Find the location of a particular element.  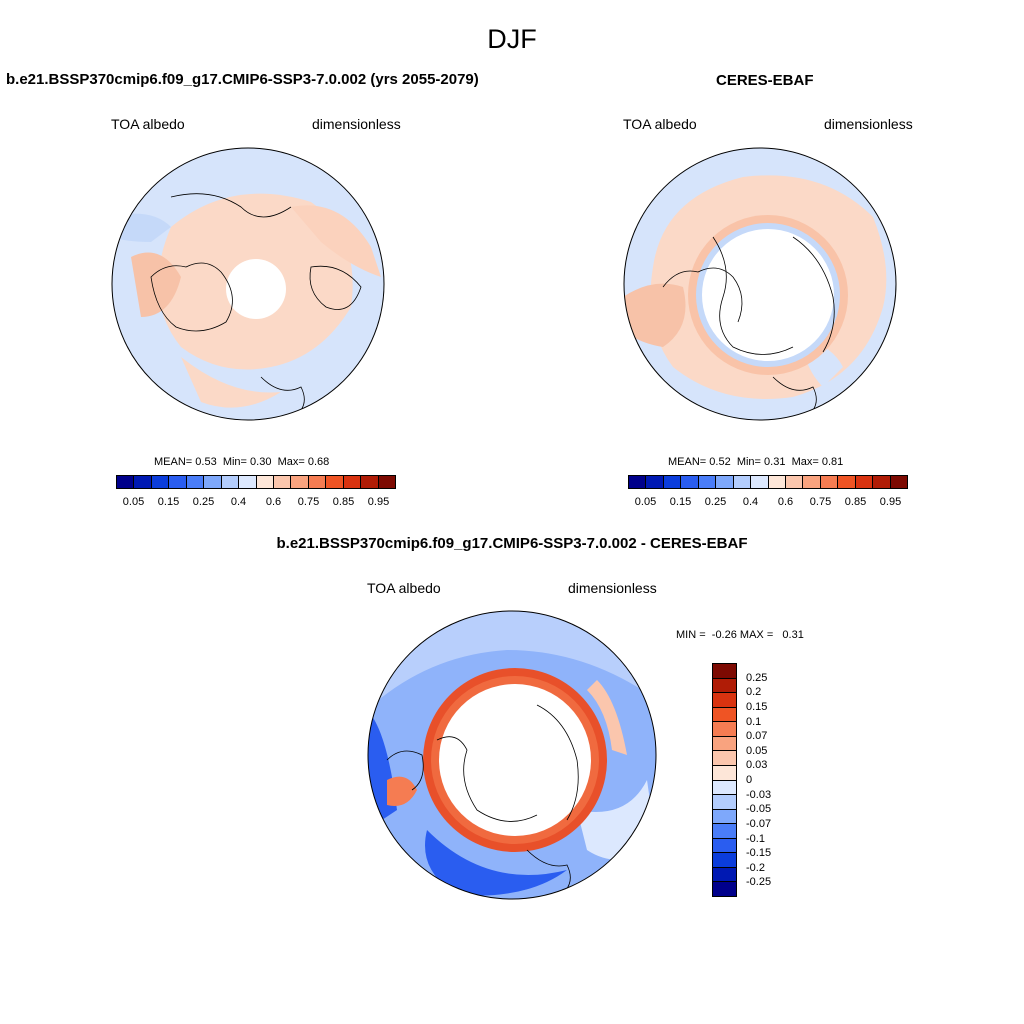

model-stats: MEAN= 0.53 Min= 0.30 Max= 0.68 is located at coordinates (242, 462).